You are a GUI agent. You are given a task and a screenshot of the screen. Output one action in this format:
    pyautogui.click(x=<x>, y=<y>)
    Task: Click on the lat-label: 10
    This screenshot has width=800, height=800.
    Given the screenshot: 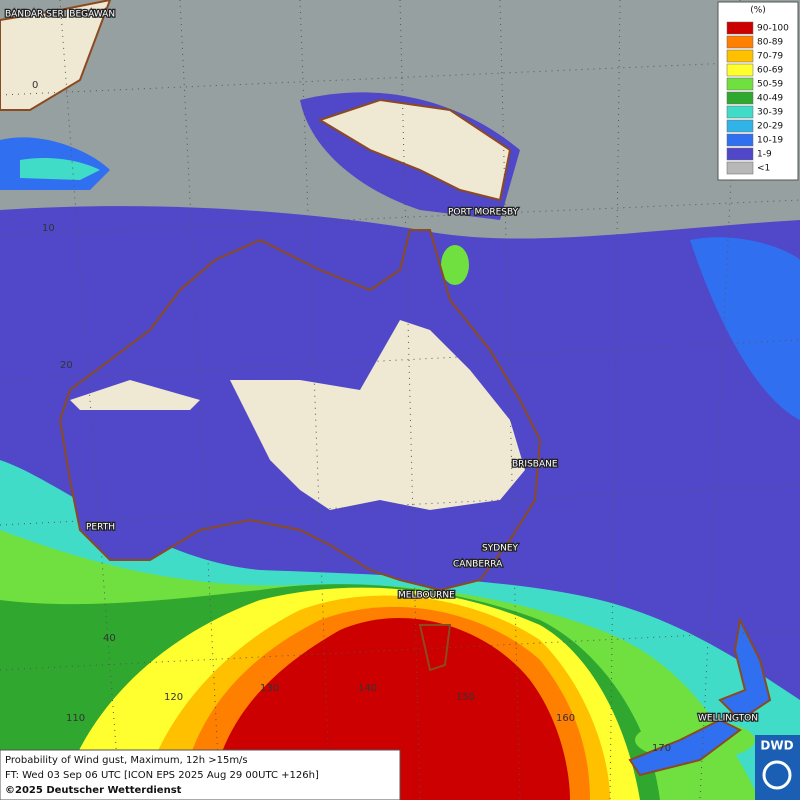 What is the action you would take?
    pyautogui.click(x=48, y=228)
    